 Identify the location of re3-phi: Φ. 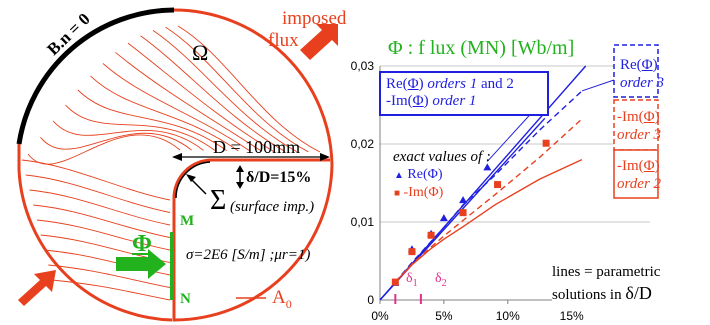
(647, 65).